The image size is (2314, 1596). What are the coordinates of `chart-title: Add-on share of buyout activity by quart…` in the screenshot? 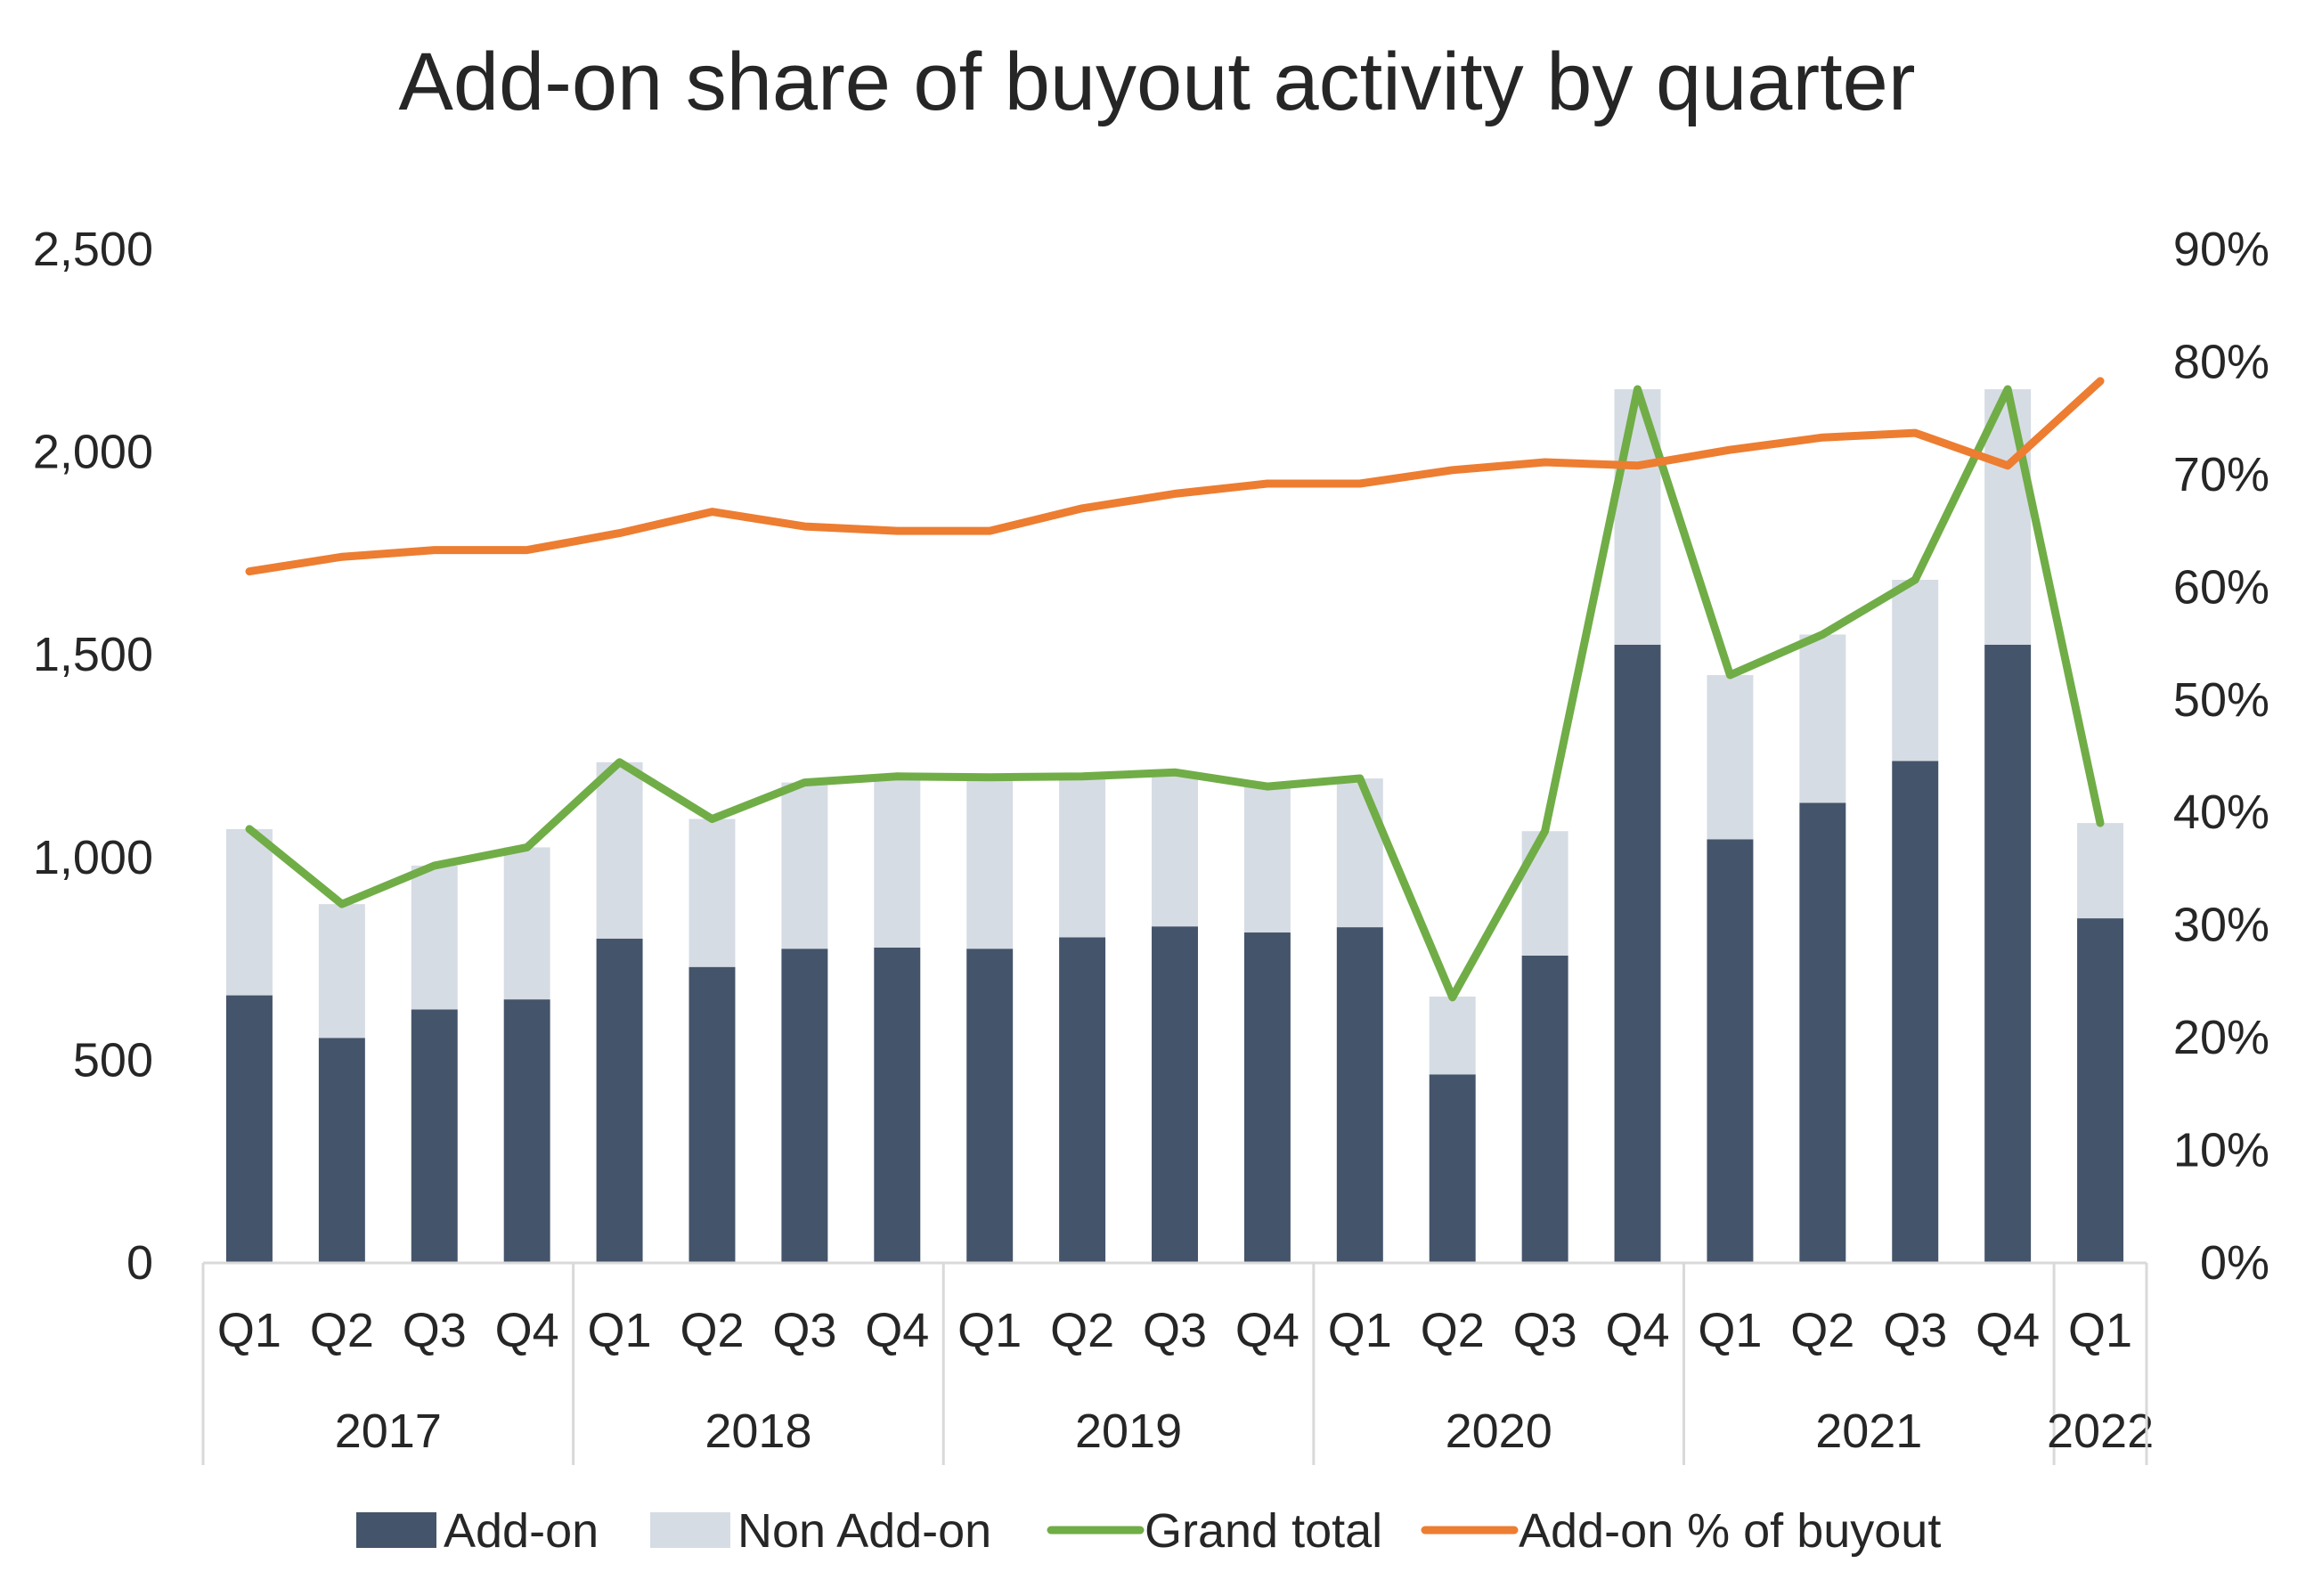 It's located at (1157, 82).